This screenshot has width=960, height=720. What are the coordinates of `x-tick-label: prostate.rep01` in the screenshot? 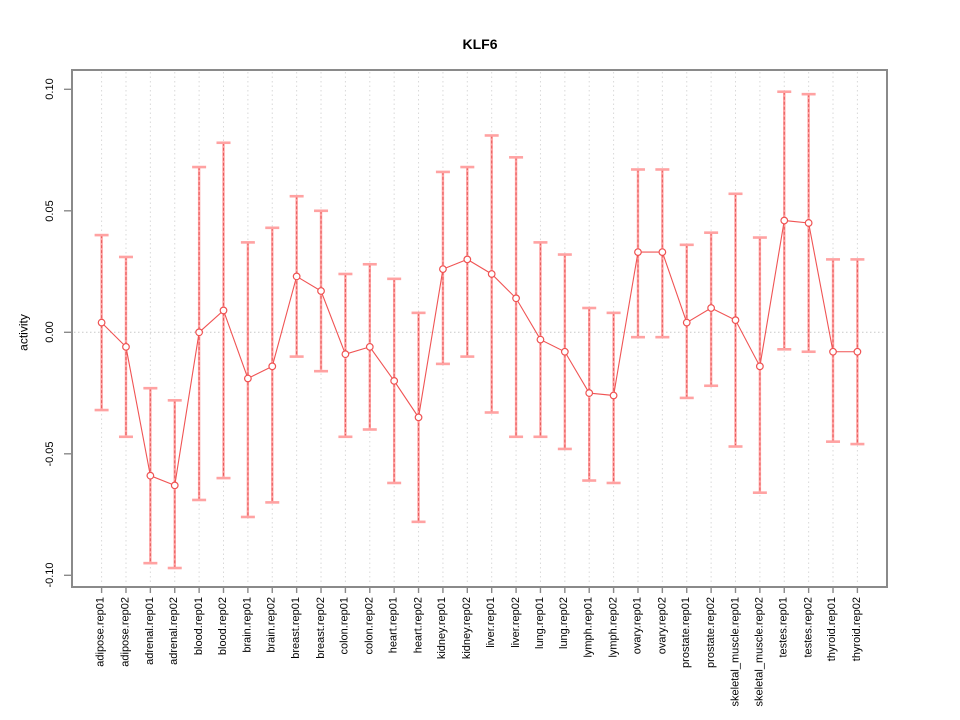 It's located at (686, 632).